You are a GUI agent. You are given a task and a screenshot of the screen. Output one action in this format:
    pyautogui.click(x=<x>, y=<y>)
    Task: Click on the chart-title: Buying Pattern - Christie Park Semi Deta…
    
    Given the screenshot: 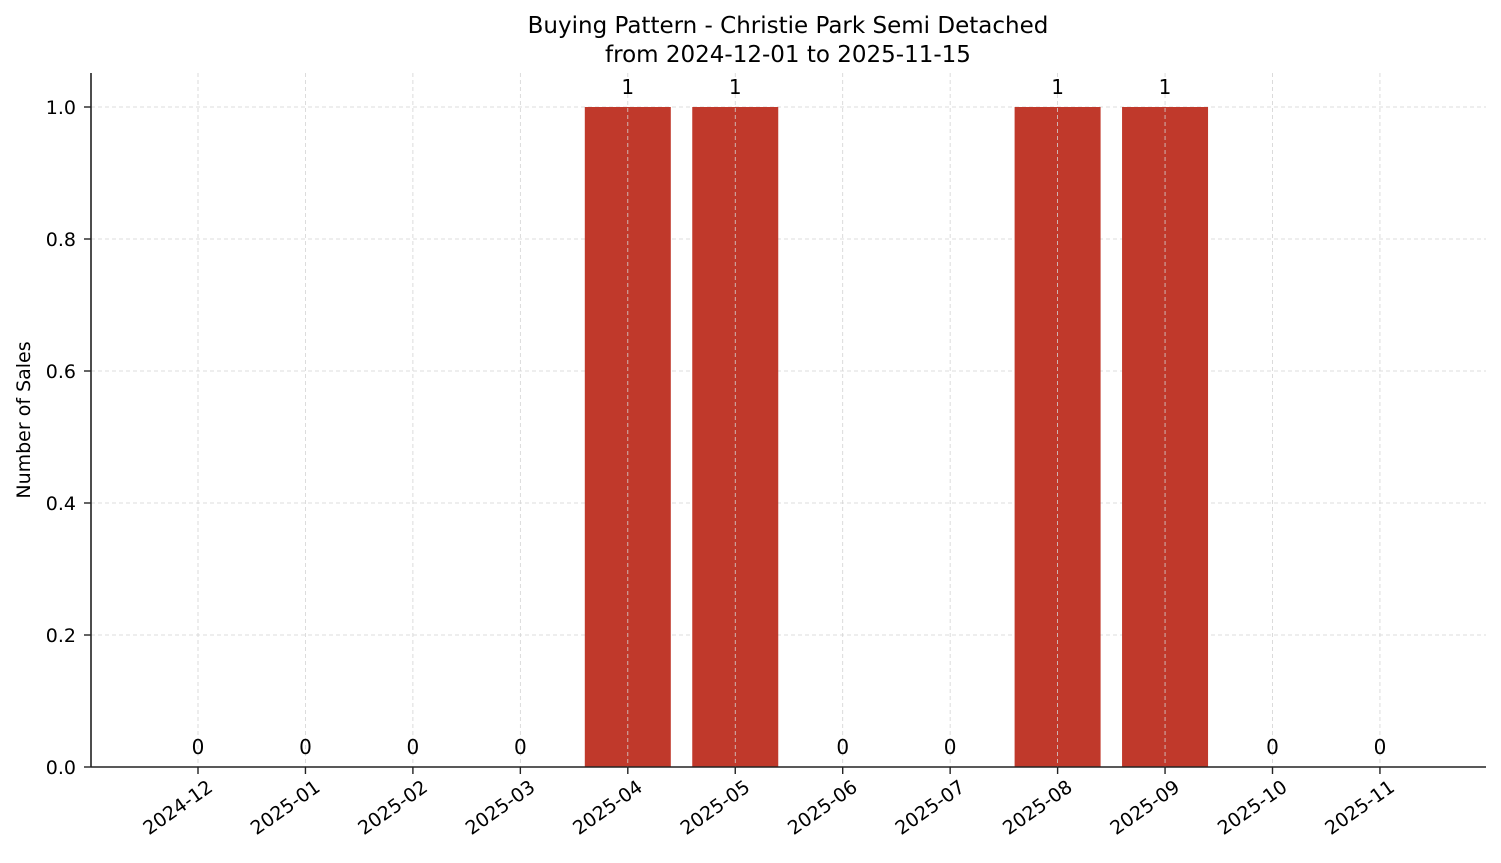 What is the action you would take?
    pyautogui.click(x=788, y=26)
    